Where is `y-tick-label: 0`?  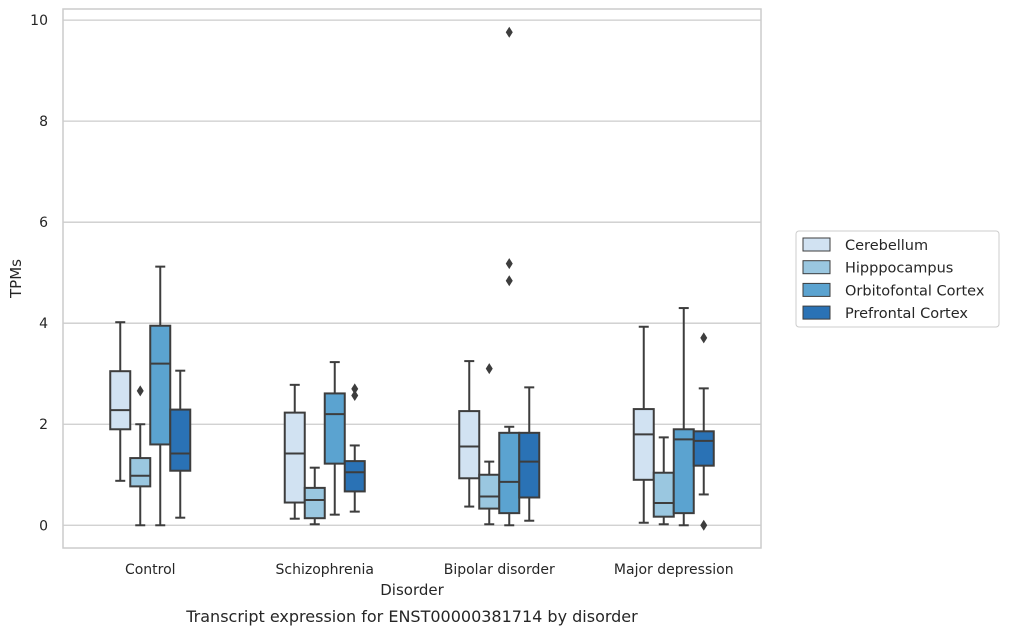
y-tick-label: 0 is located at coordinates (43, 526).